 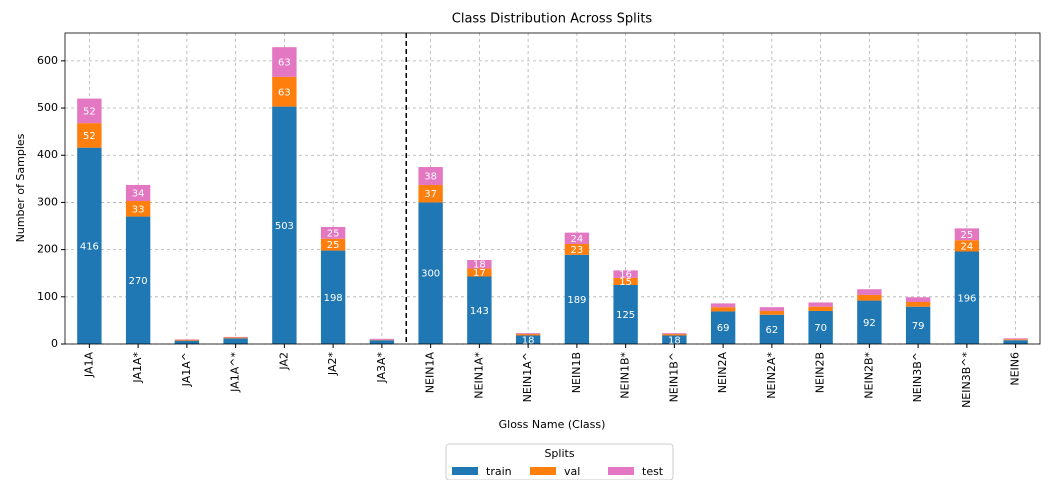 I want to click on x-tick-label: JA3A*, so click(x=381, y=368).